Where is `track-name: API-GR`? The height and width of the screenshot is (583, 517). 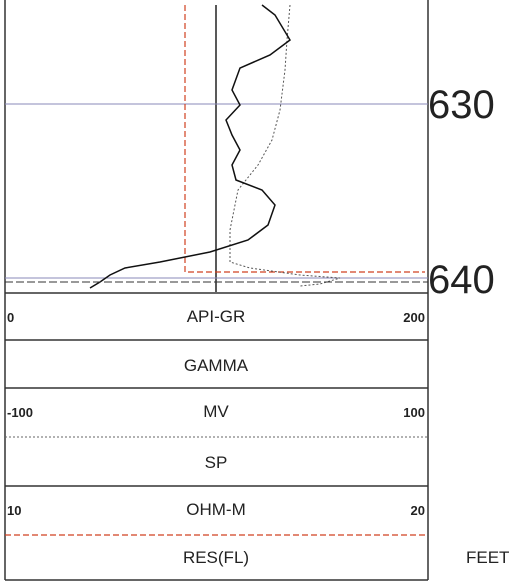 track-name: API-GR is located at coordinates (216, 316).